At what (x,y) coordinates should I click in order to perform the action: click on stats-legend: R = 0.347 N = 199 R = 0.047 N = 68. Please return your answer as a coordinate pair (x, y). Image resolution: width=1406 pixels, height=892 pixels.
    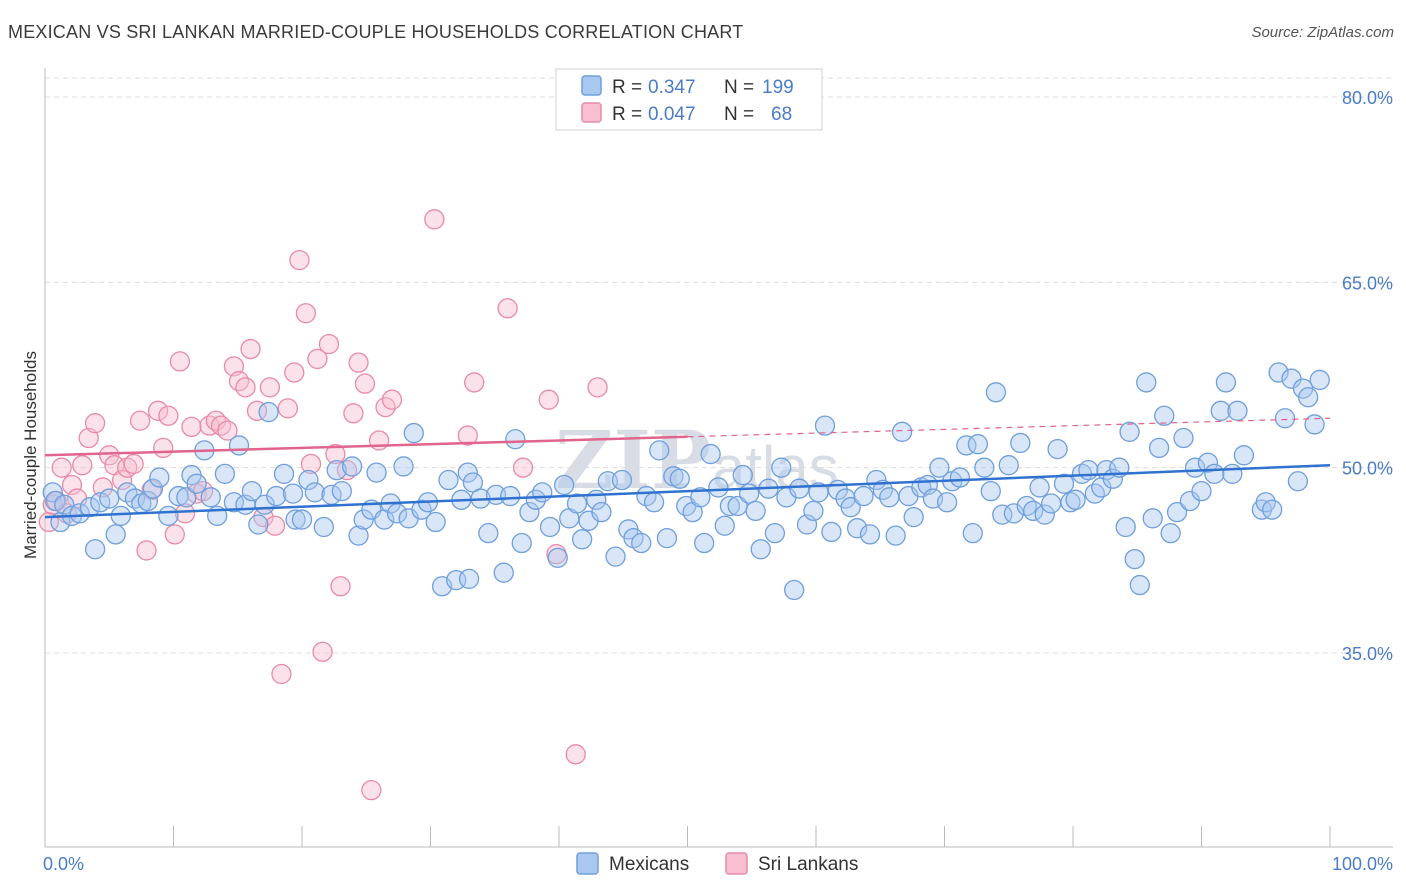
    Looking at the image, I should click on (689, 99).